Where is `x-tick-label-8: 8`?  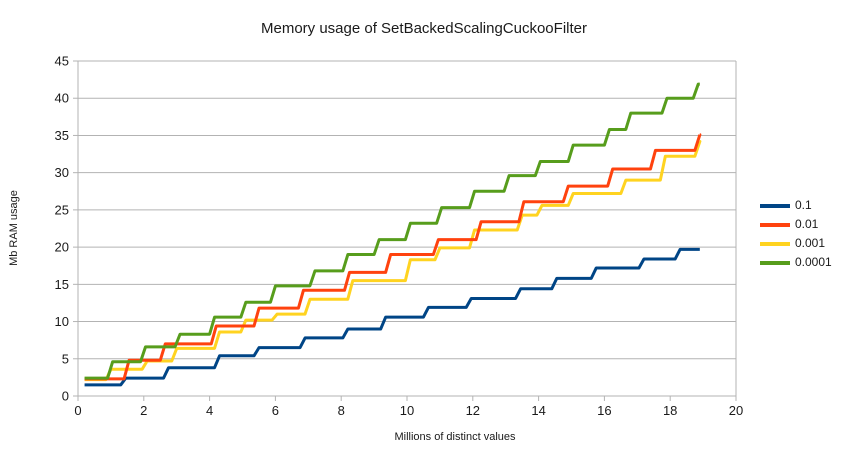
x-tick-label-8: 8 is located at coordinates (341, 410).